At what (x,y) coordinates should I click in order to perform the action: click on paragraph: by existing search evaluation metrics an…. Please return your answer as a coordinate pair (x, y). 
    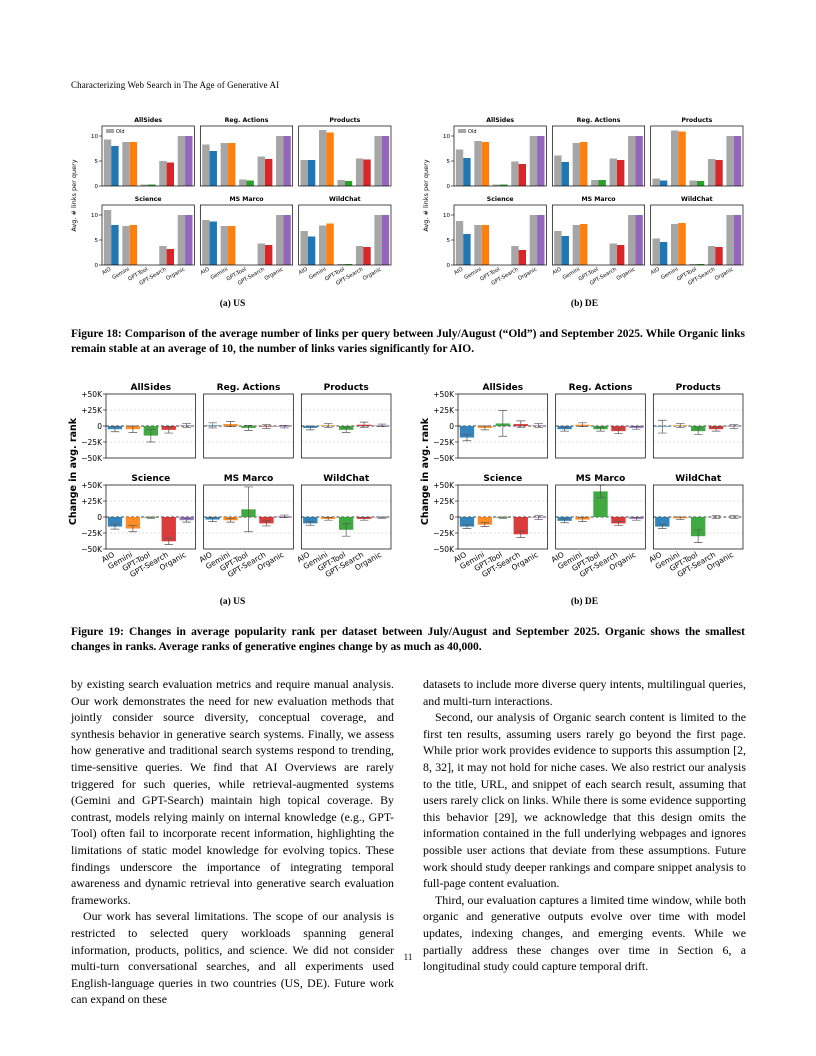
    Looking at the image, I should click on (232, 792).